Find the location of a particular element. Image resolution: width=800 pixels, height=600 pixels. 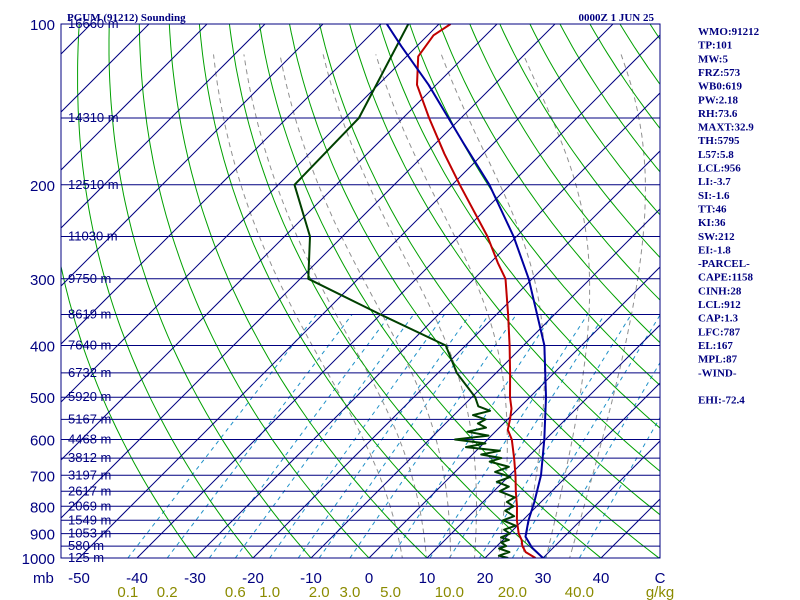

temperature-tick-label: -40 is located at coordinates (137, 578).